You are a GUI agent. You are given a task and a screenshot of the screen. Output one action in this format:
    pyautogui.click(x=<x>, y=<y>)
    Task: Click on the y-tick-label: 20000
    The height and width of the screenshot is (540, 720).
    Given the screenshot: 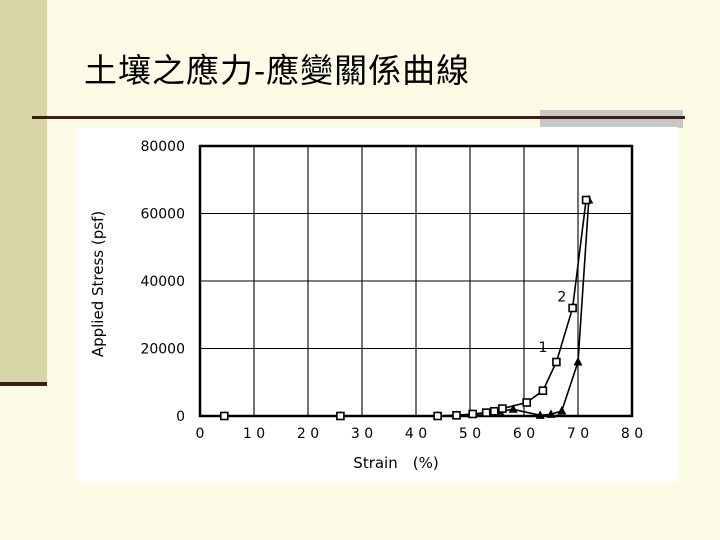 What is the action you would take?
    pyautogui.click(x=162, y=350)
    